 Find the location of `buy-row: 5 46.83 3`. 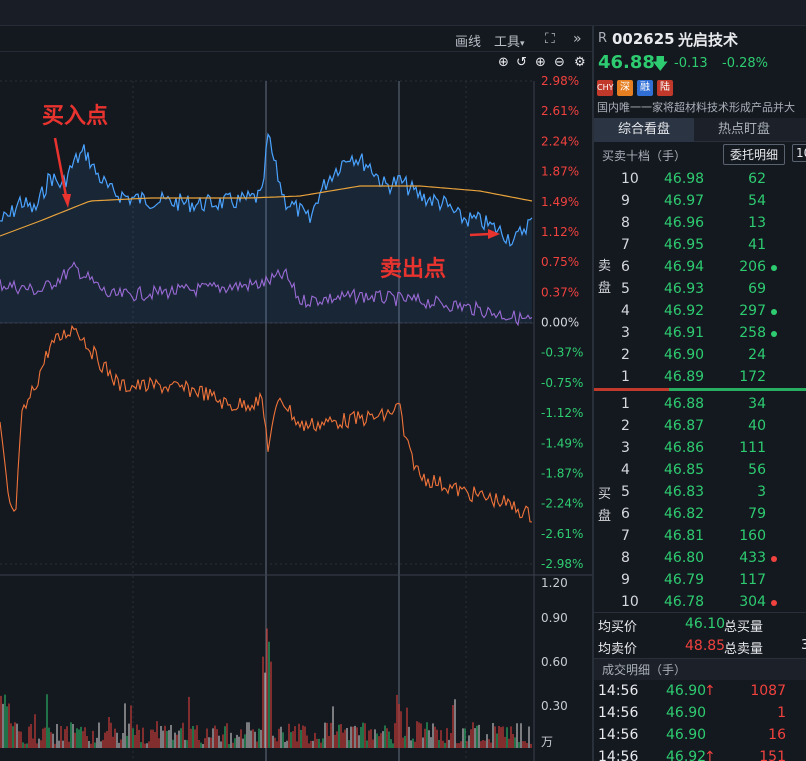

buy-row: 5 46.83 3 is located at coordinates (700, 493).